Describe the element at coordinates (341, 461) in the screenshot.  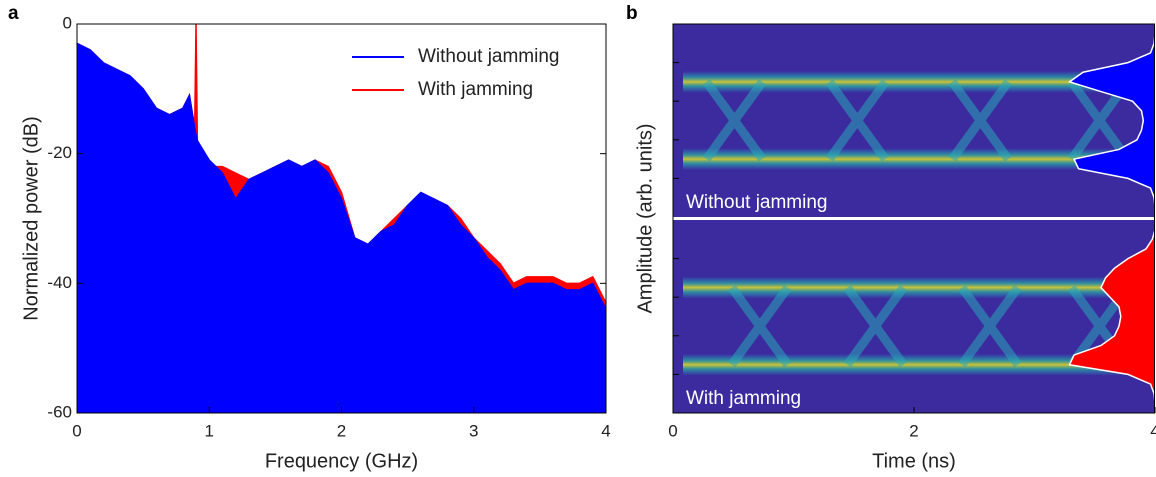
I see `x-axis-label: Frequency (GHz)` at that location.